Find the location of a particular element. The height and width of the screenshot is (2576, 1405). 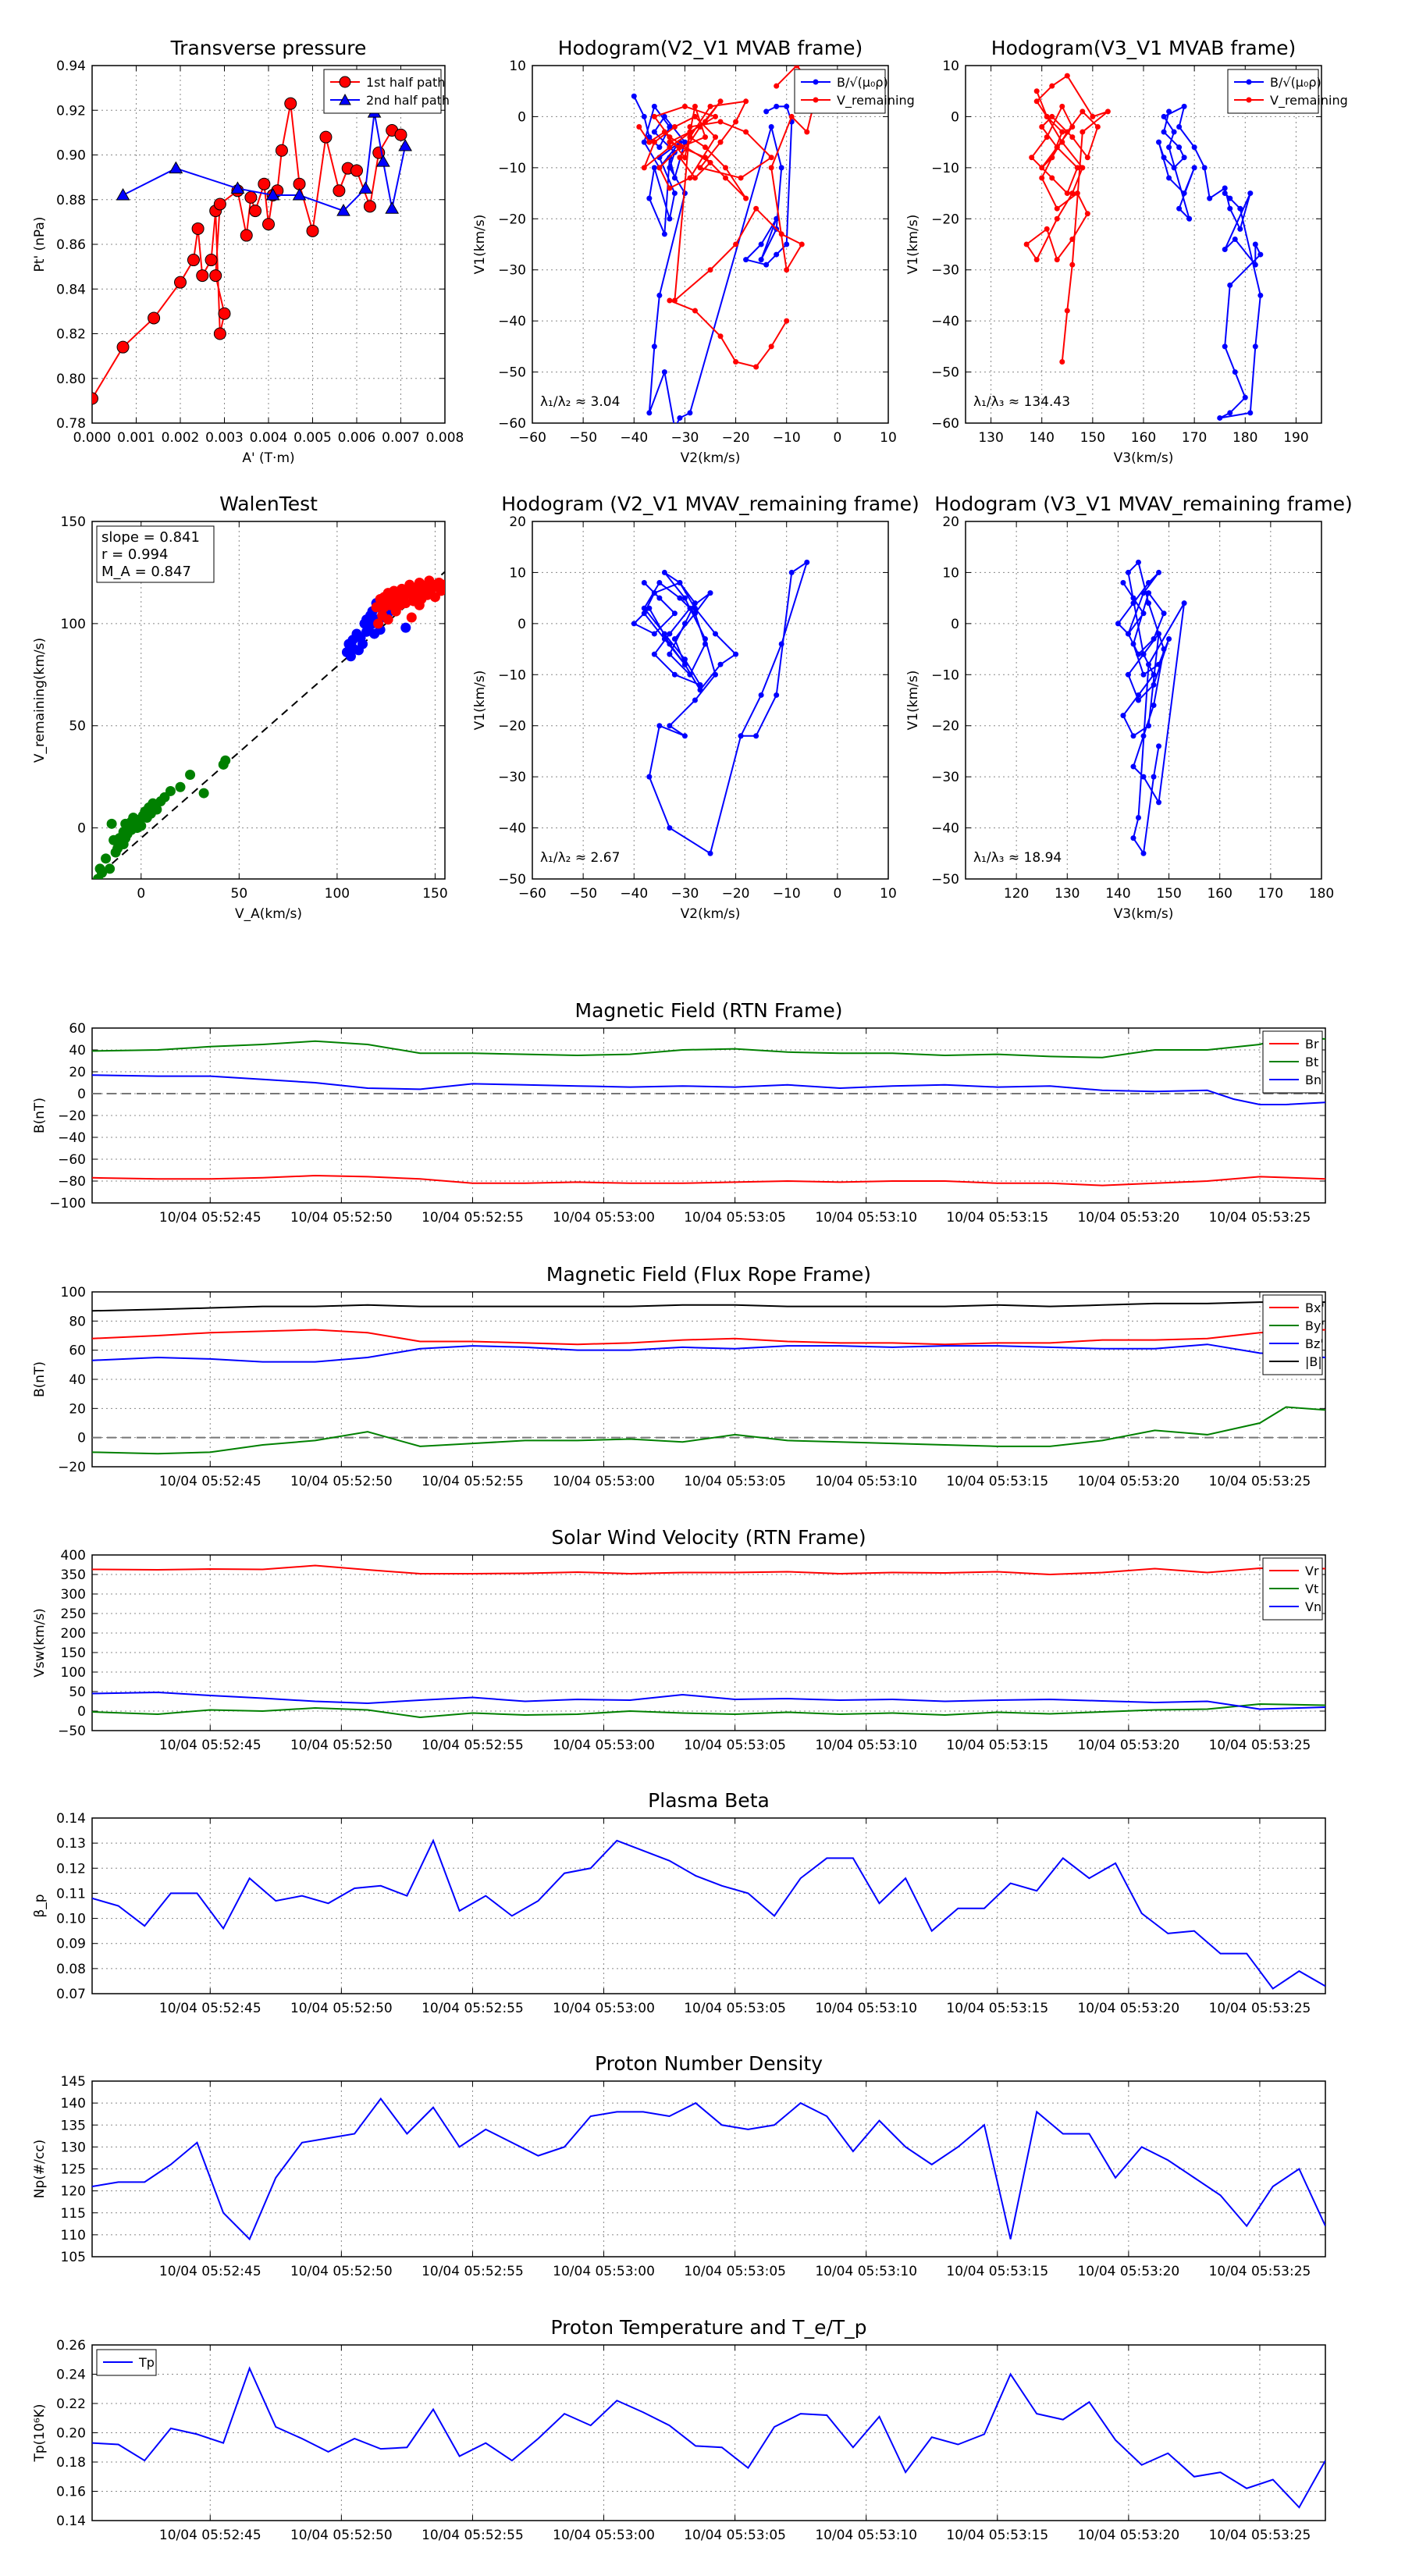

y-tick-label: 0.86 is located at coordinates (71, 245).